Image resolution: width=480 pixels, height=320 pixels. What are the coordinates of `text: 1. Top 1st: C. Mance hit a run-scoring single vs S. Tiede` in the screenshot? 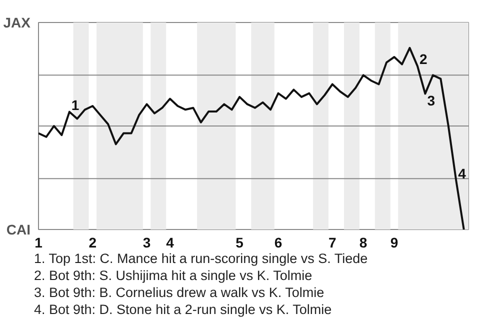 It's located at (201, 258).